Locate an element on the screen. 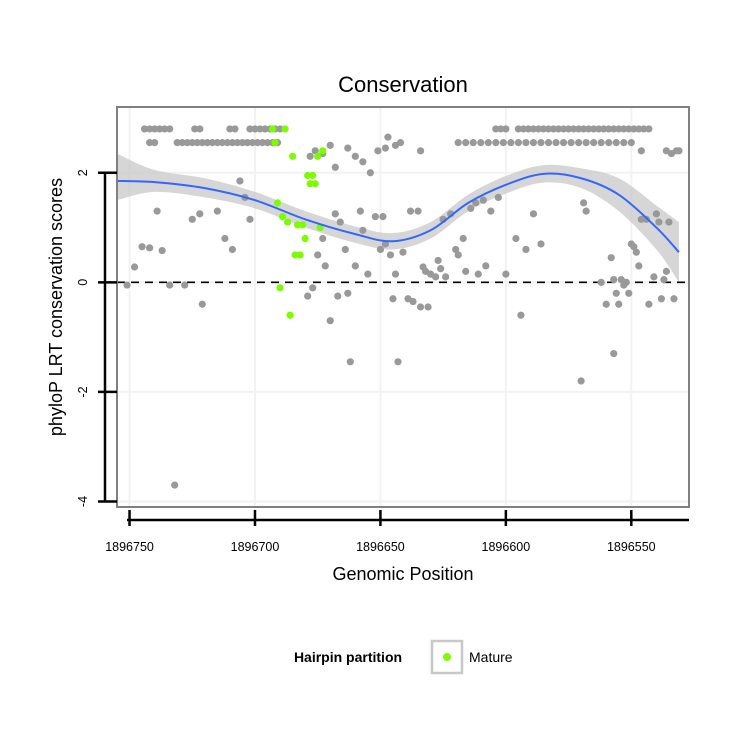 This screenshot has height=750, width=750. chart-title: Conservation is located at coordinates (403, 84).